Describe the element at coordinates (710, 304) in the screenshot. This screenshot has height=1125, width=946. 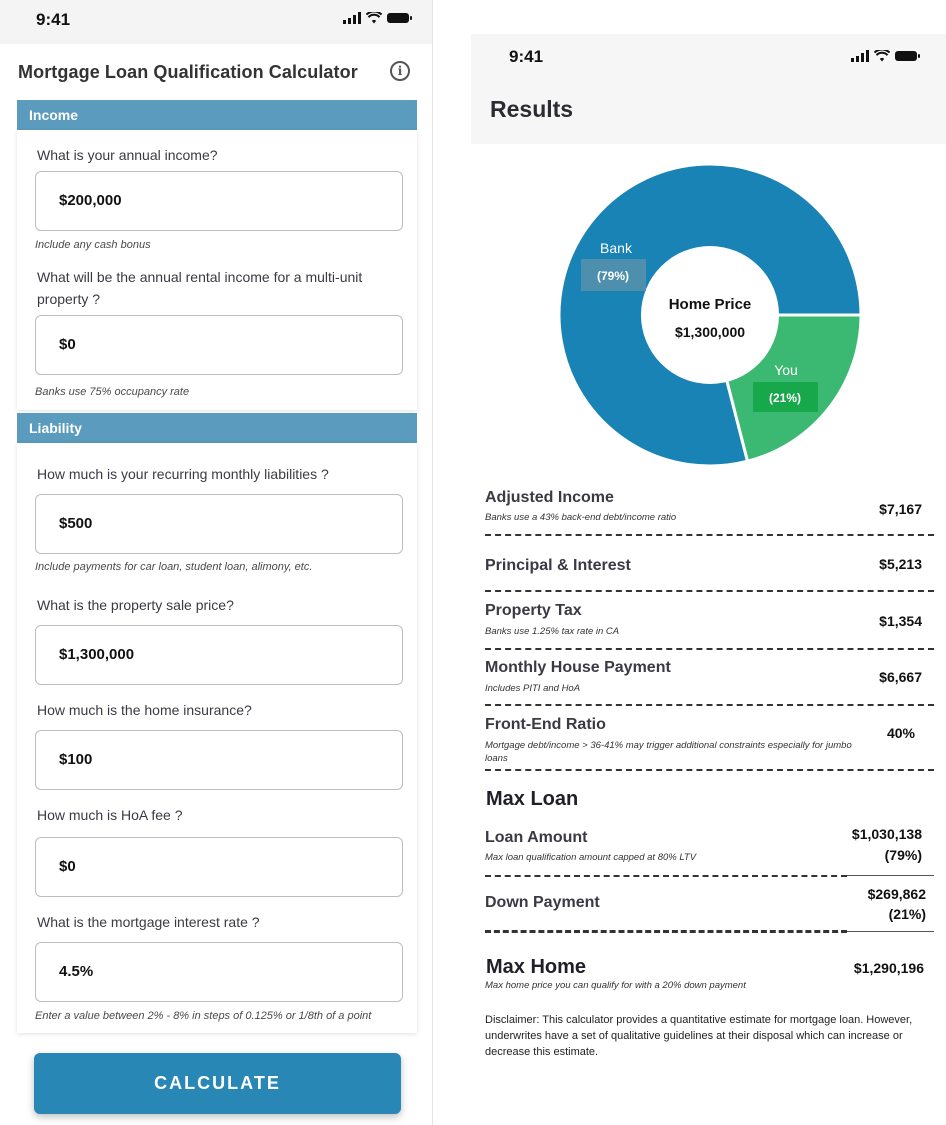
I see `donut-center-title: Home Price` at that location.